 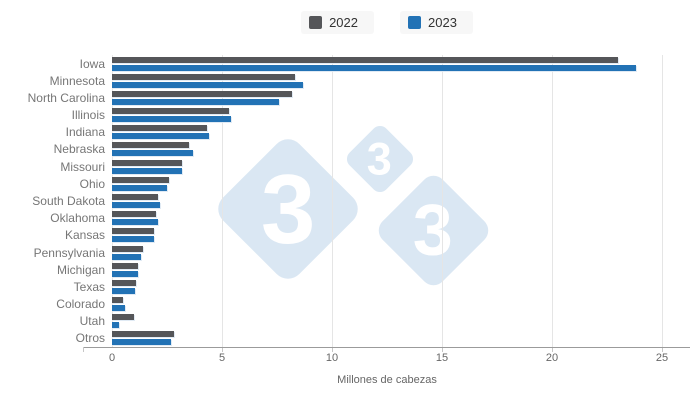 I want to click on bar-2022-otros, so click(x=143, y=334).